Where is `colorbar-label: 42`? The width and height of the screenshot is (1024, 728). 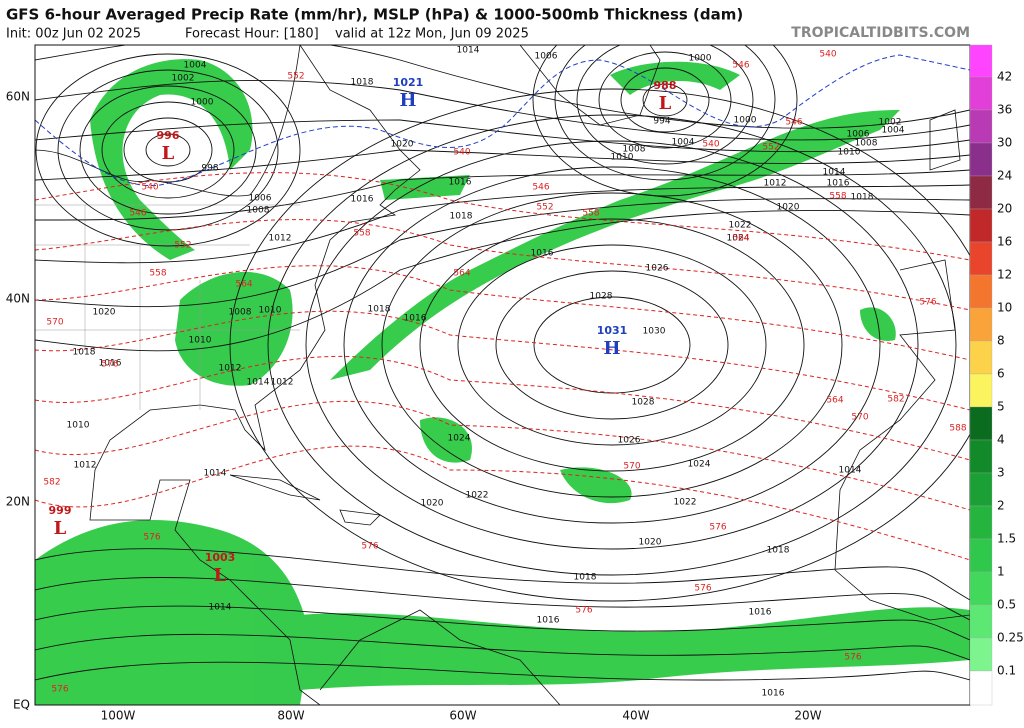
colorbar-label: 42 is located at coordinates (1004, 77).